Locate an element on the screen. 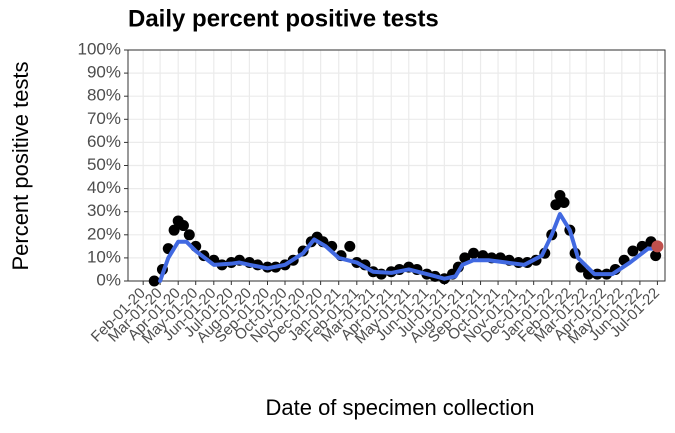  y-tick-label: 70% is located at coordinates (104, 118).